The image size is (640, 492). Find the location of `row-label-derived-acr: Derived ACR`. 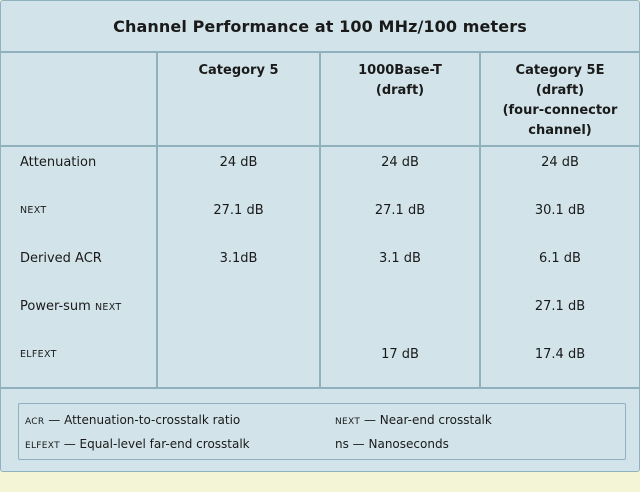

row-label-derived-acr: Derived ACR is located at coordinates (61, 258).